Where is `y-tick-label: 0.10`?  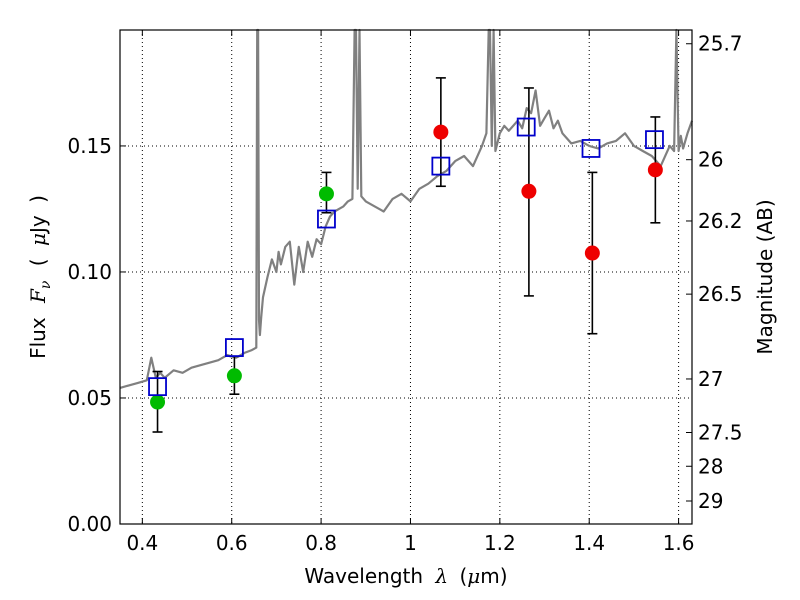 y-tick-label: 0.10 is located at coordinates (89, 272).